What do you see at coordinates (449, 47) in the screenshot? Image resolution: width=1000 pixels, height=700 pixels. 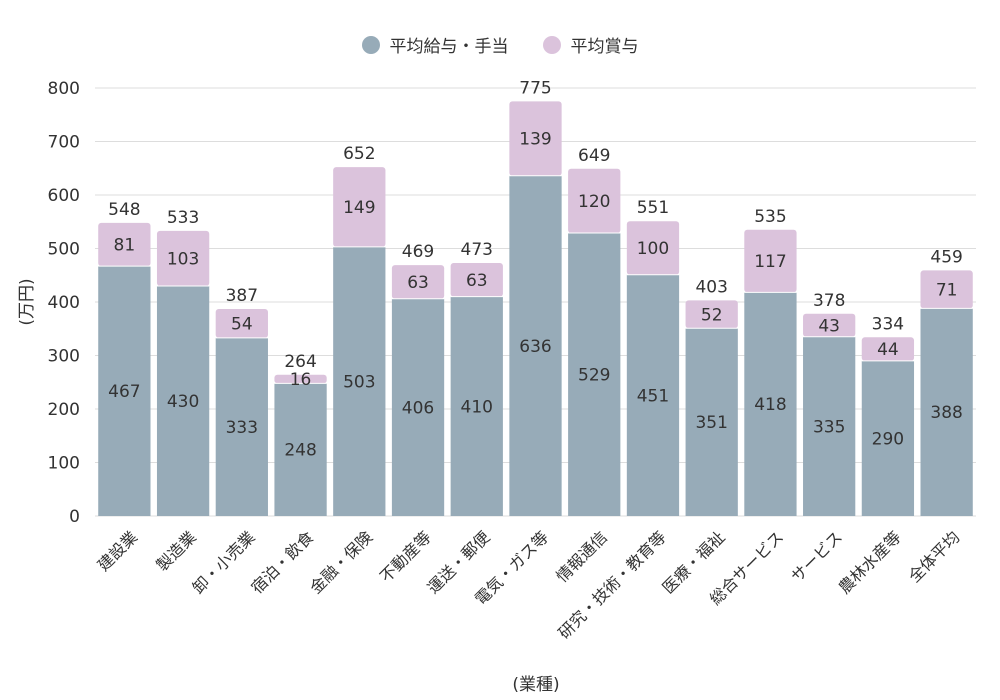 I see `legend-label-salary: 平均給与・手当` at bounding box center [449, 47].